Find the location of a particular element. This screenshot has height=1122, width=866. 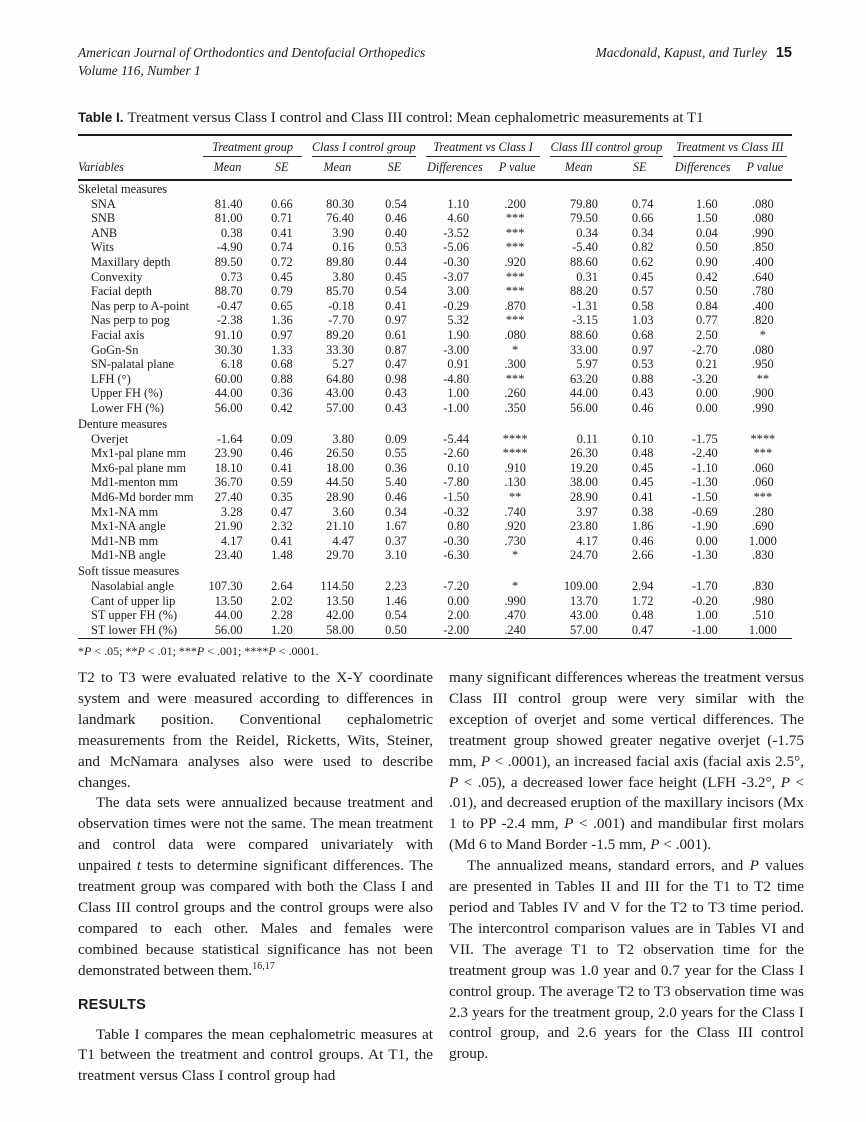

value-cell: 0.43 is located at coordinates (396, 393).